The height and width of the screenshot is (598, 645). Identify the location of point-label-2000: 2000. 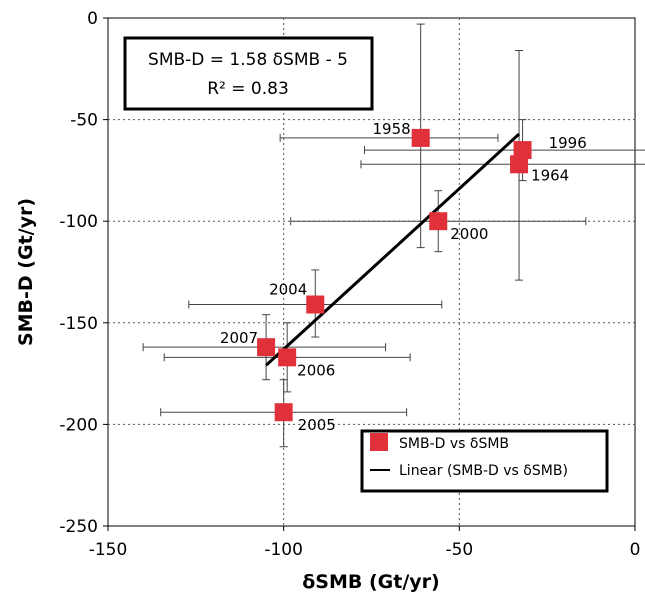
(469, 234).